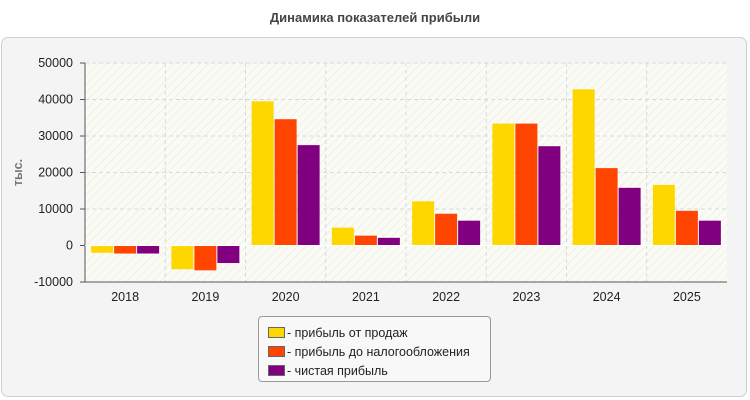  Describe the element at coordinates (375, 17) in the screenshot. I see `chart-title: Динамика показателей прибыли` at that location.